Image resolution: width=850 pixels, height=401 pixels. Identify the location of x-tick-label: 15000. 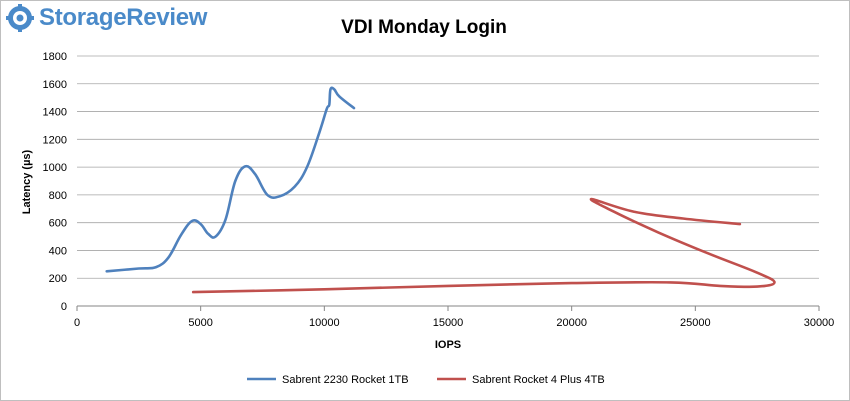
(448, 323).